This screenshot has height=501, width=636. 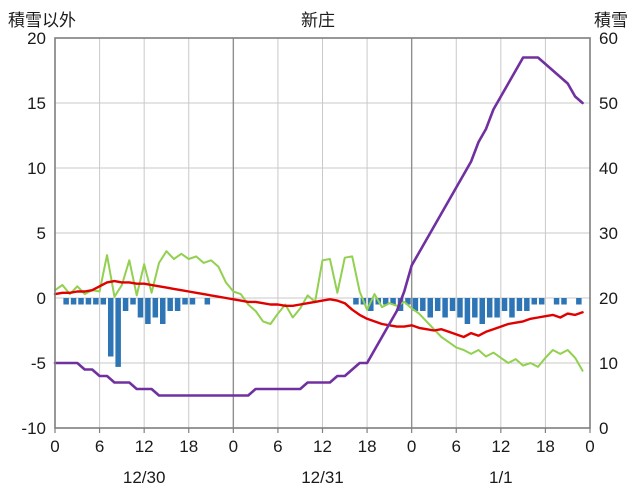 I want to click on svg-text: -10, so click(x=33, y=428).